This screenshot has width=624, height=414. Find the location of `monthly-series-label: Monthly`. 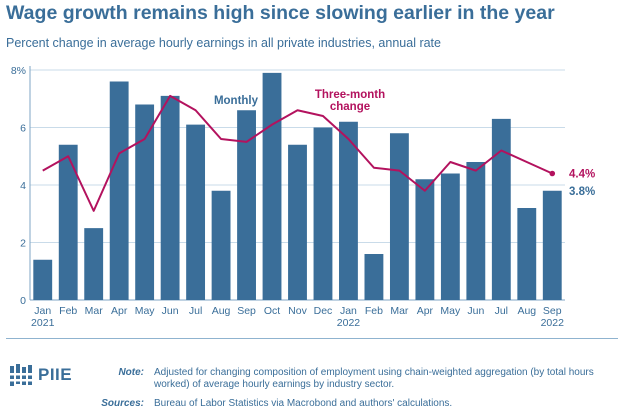

monthly-series-label: Monthly is located at coordinates (236, 101).